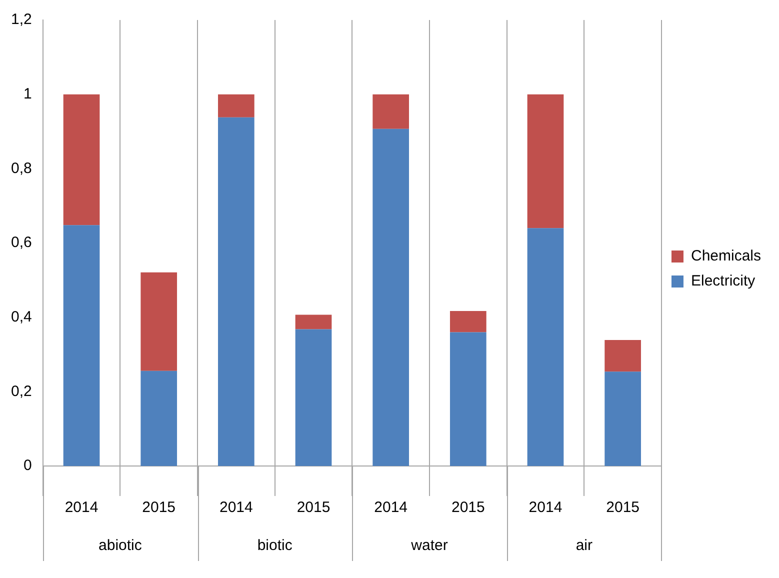 Image resolution: width=779 pixels, height=578 pixels. I want to click on y-tick-label: 0, so click(28, 465).